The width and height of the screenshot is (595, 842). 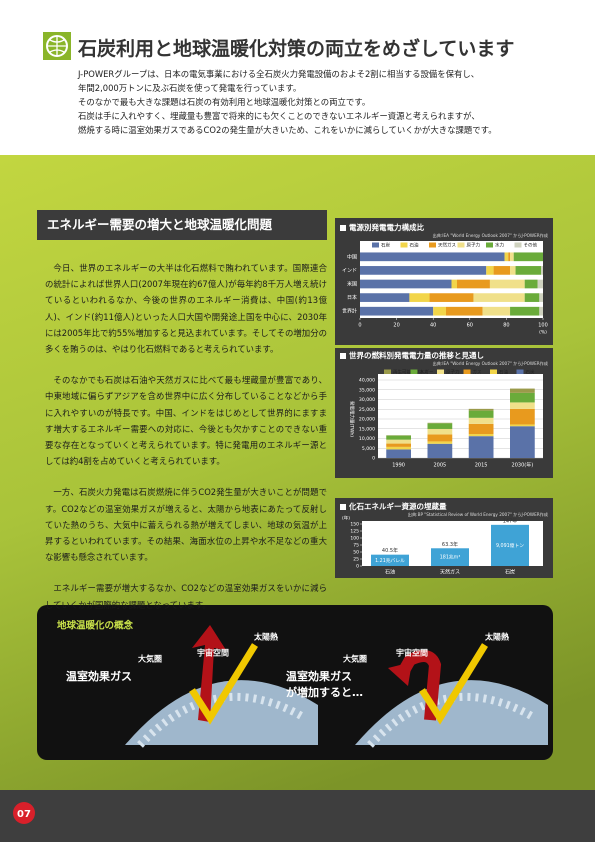 What do you see at coordinates (367, 410) in the screenshot?
I see `y-tick-label: 25,000` at bounding box center [367, 410].